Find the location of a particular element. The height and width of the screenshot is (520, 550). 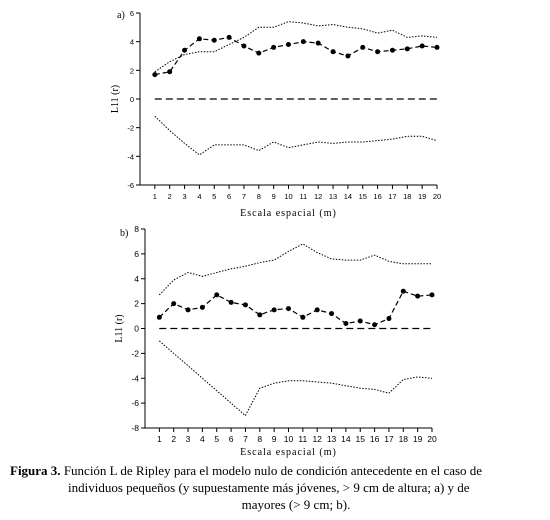

x-tick-label: 7 is located at coordinates (245, 439).